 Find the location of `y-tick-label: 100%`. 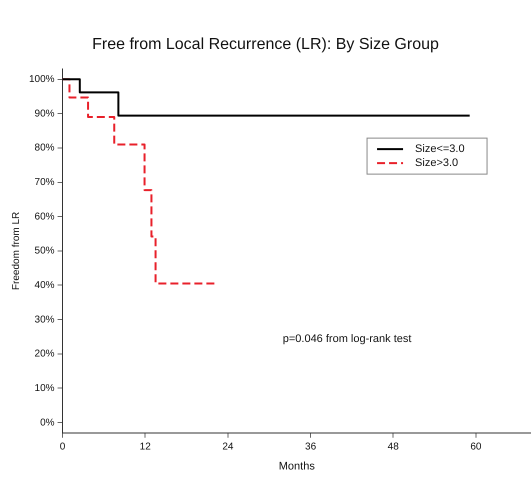

y-tick-label: 100% is located at coordinates (42, 80).